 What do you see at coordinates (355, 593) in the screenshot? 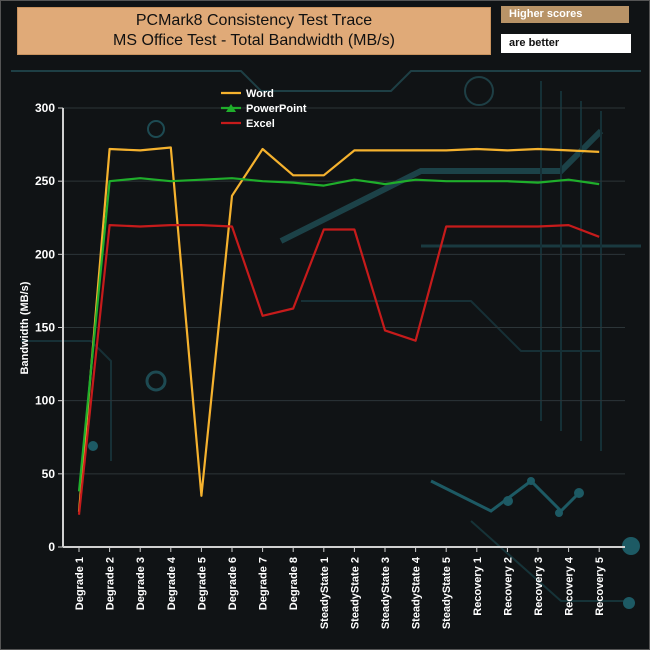
I see `x-tick-label: SteadyState 2` at bounding box center [355, 593].